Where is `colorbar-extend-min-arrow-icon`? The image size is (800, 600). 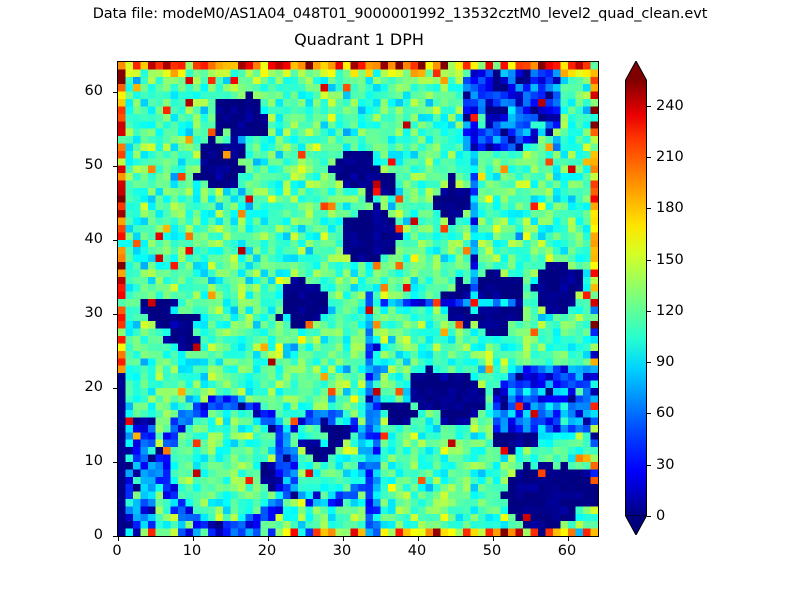
colorbar-extend-min-arrow-icon is located at coordinates (636, 525).